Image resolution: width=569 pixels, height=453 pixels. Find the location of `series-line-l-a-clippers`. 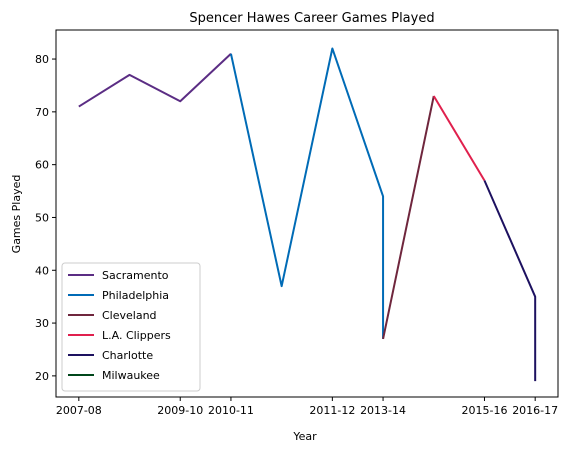

series-line-l-a-clippers is located at coordinates (459, 138).